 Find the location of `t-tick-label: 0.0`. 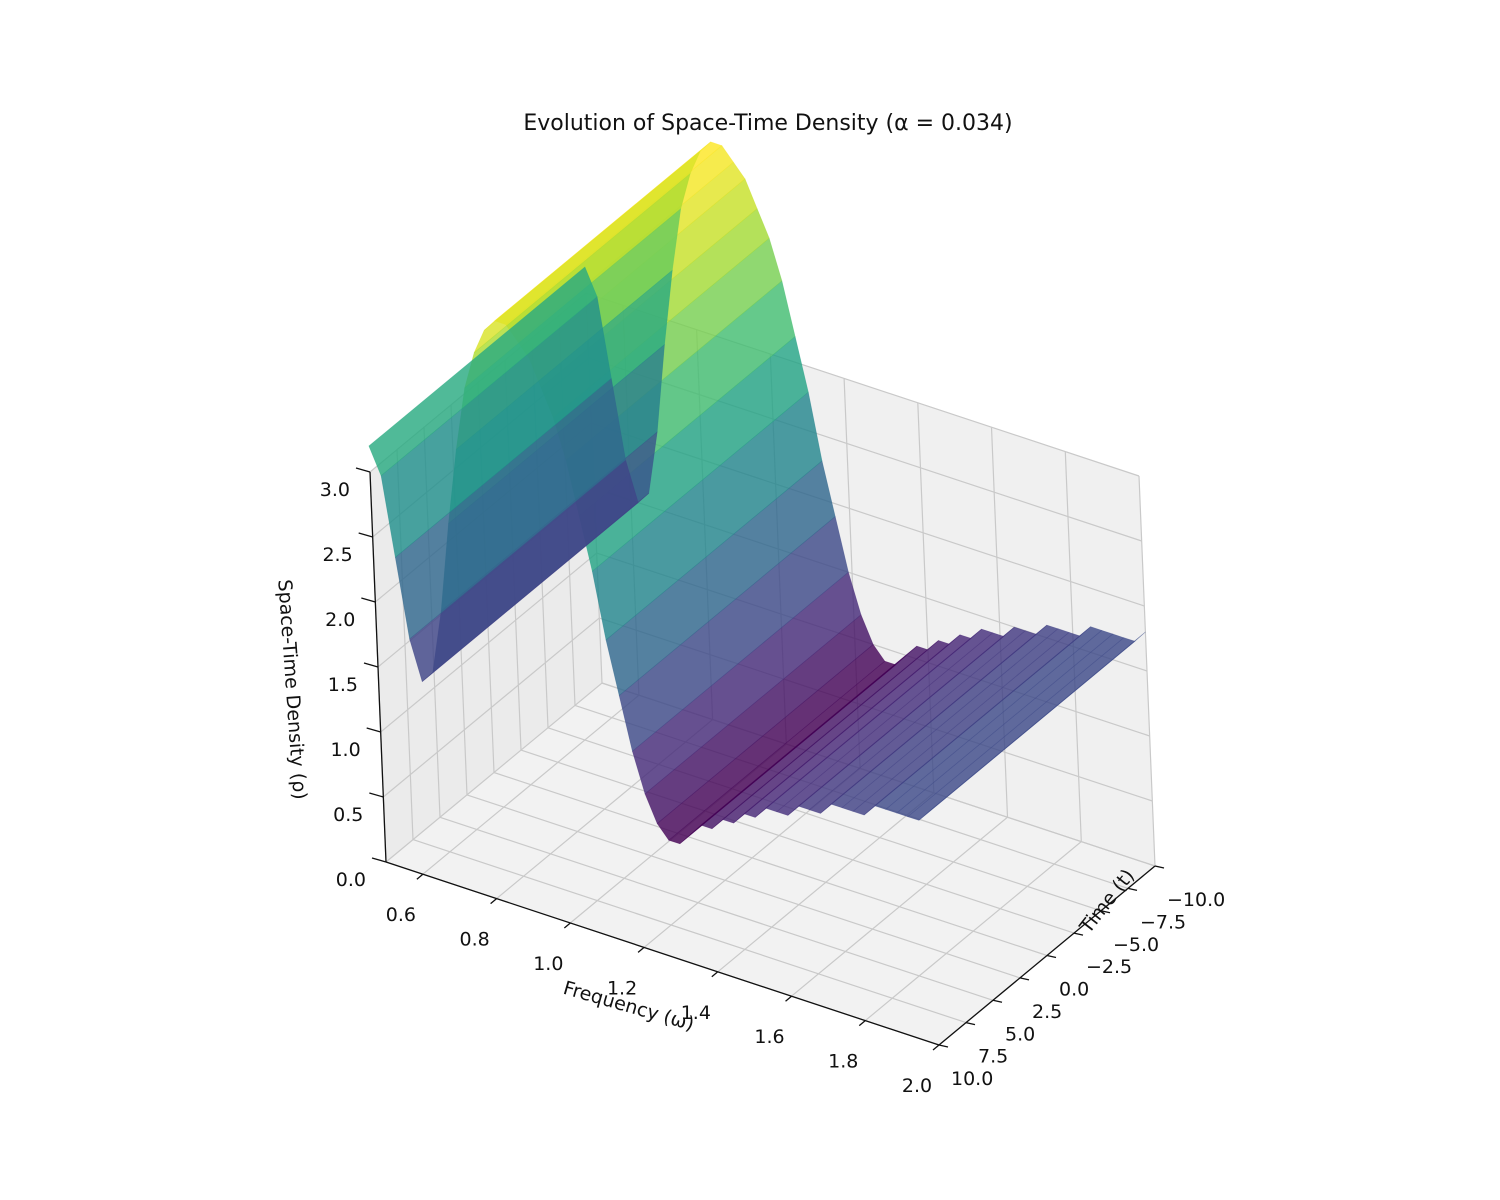

t-tick-label: 0.0 is located at coordinates (1074, 990).